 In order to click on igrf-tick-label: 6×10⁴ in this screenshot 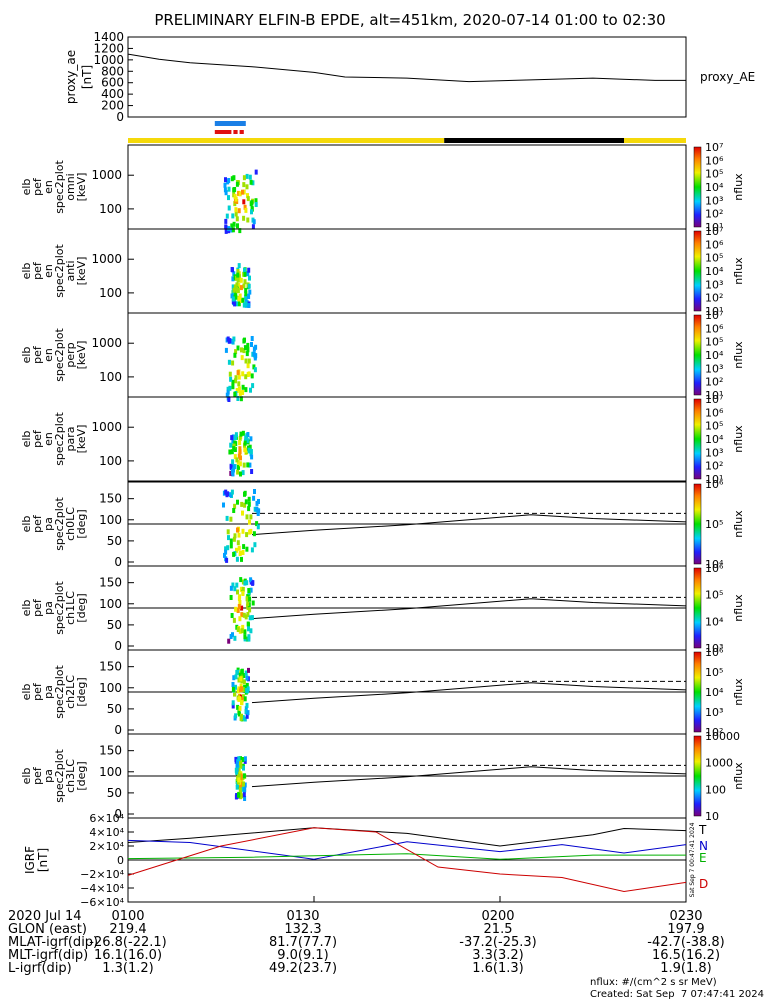, I will do `click(106, 818)`.